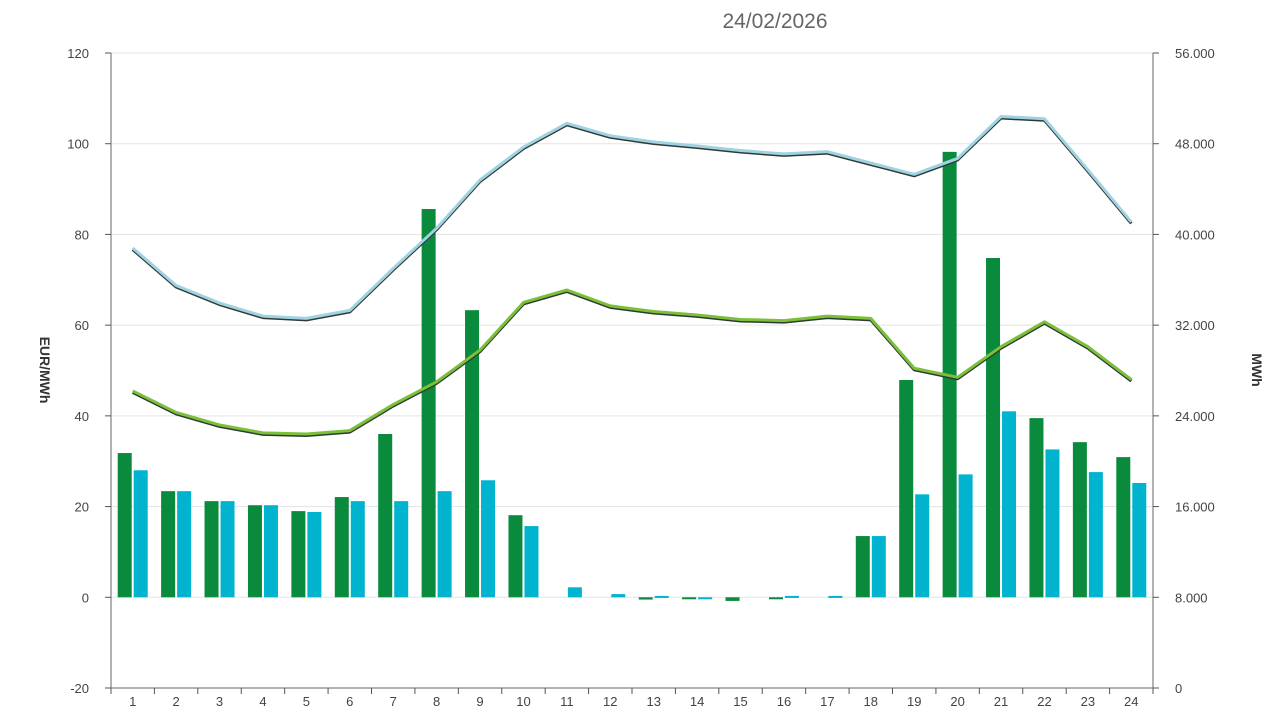 The image size is (1280, 720). Describe the element at coordinates (740, 701) in the screenshot. I see `x-tick-label: 15` at that location.